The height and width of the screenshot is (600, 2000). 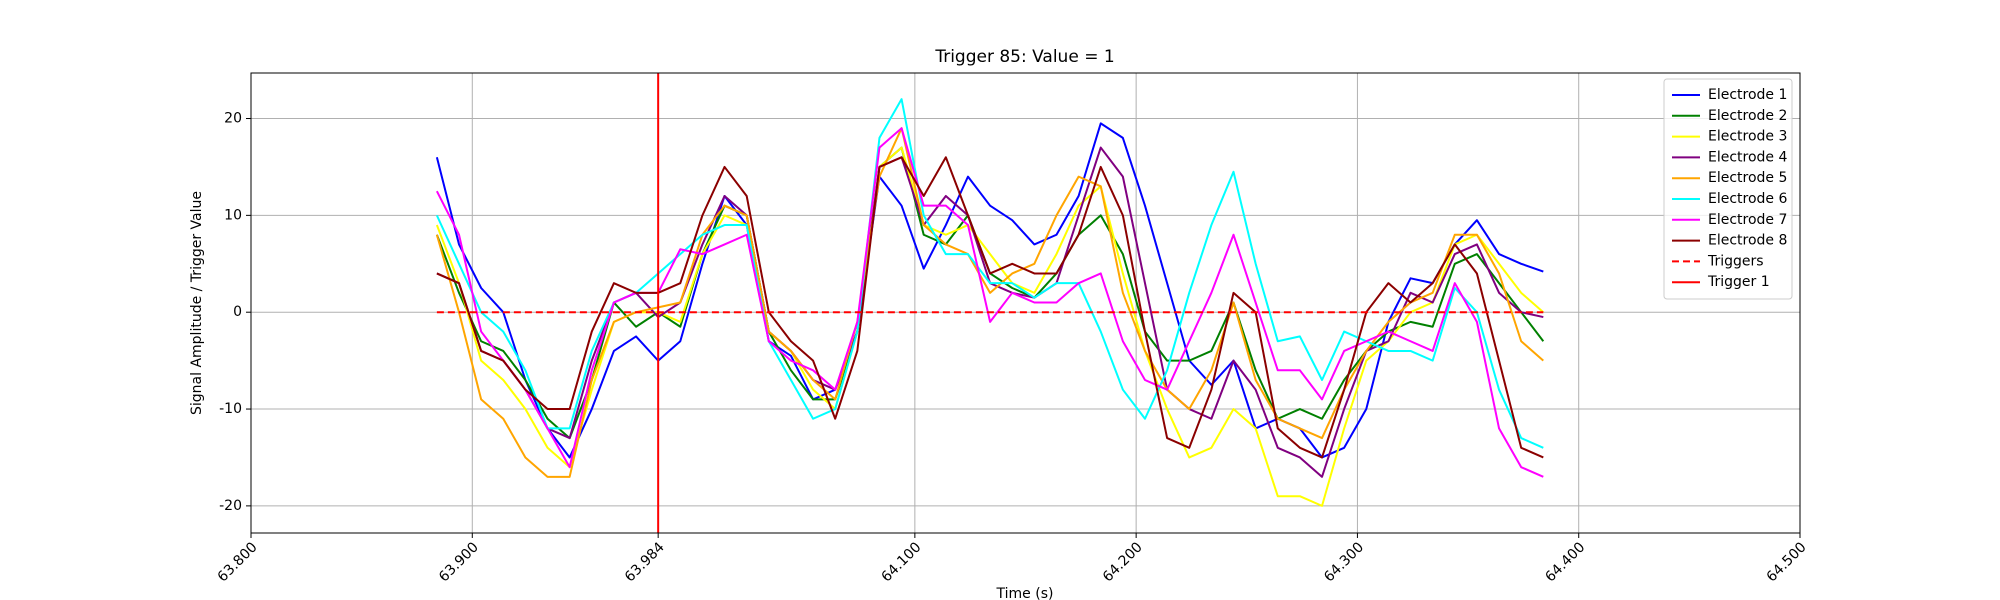 I want to click on x-tick-label: 64.200, so click(x=1123, y=562).